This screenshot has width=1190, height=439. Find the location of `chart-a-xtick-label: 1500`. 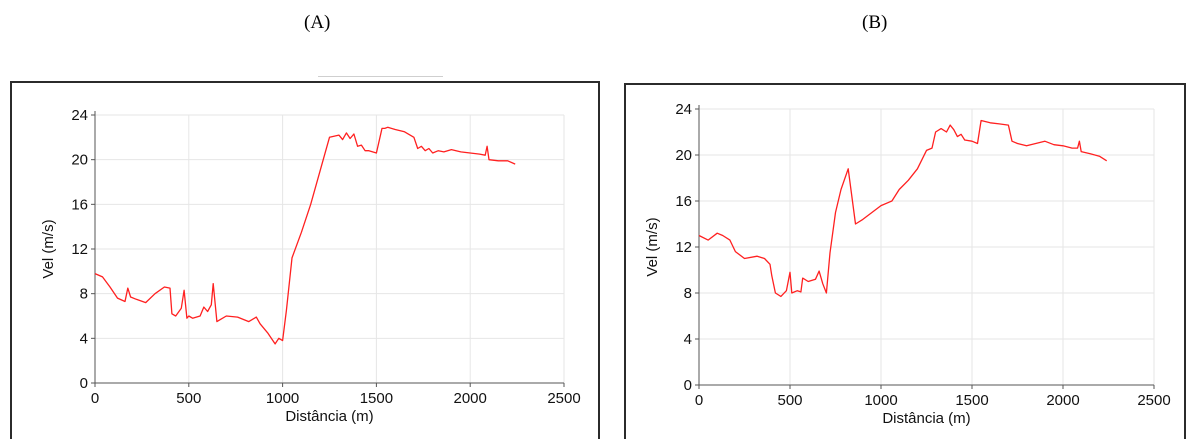

chart-a-xtick-label: 1500 is located at coordinates (376, 398).